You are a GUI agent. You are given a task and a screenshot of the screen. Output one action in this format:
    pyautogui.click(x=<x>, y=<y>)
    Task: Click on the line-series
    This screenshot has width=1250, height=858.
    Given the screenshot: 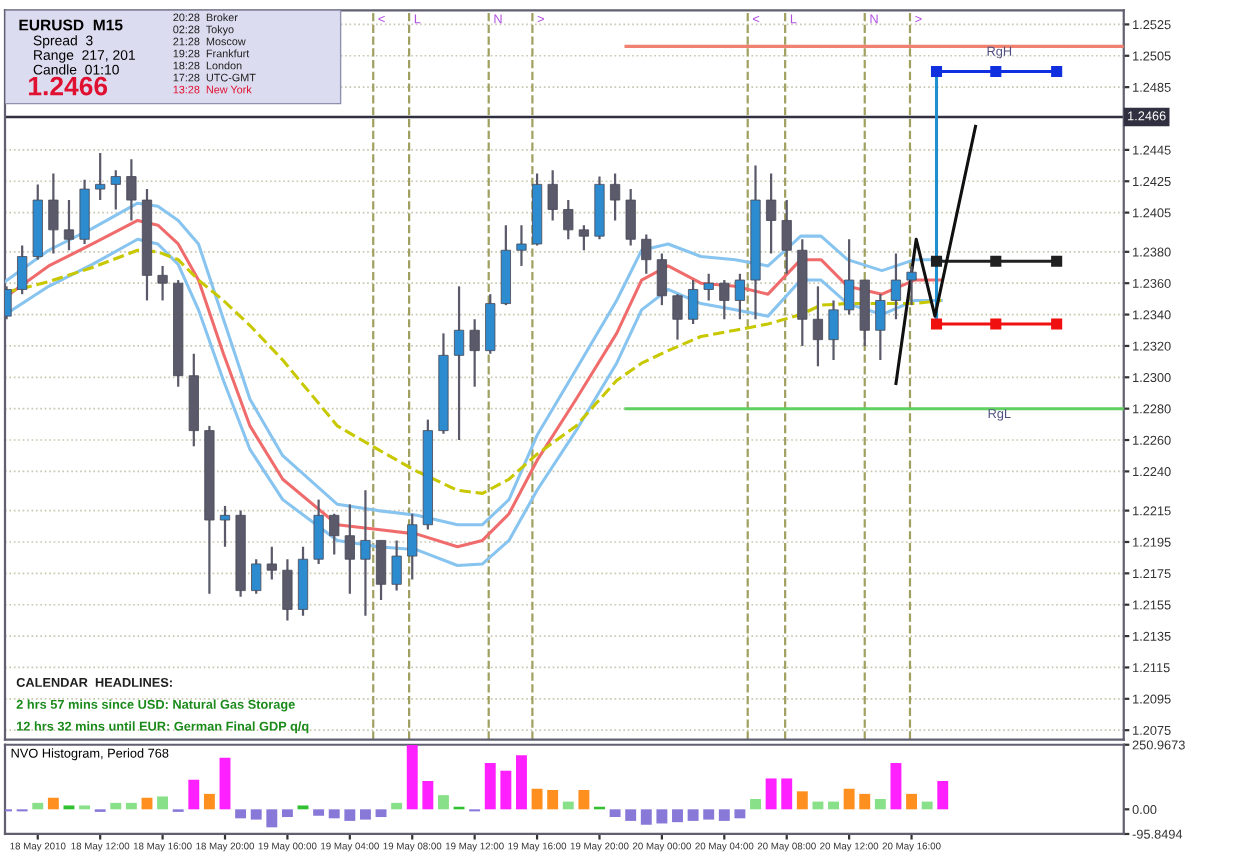 What is the action you would take?
    pyautogui.click(x=936, y=255)
    